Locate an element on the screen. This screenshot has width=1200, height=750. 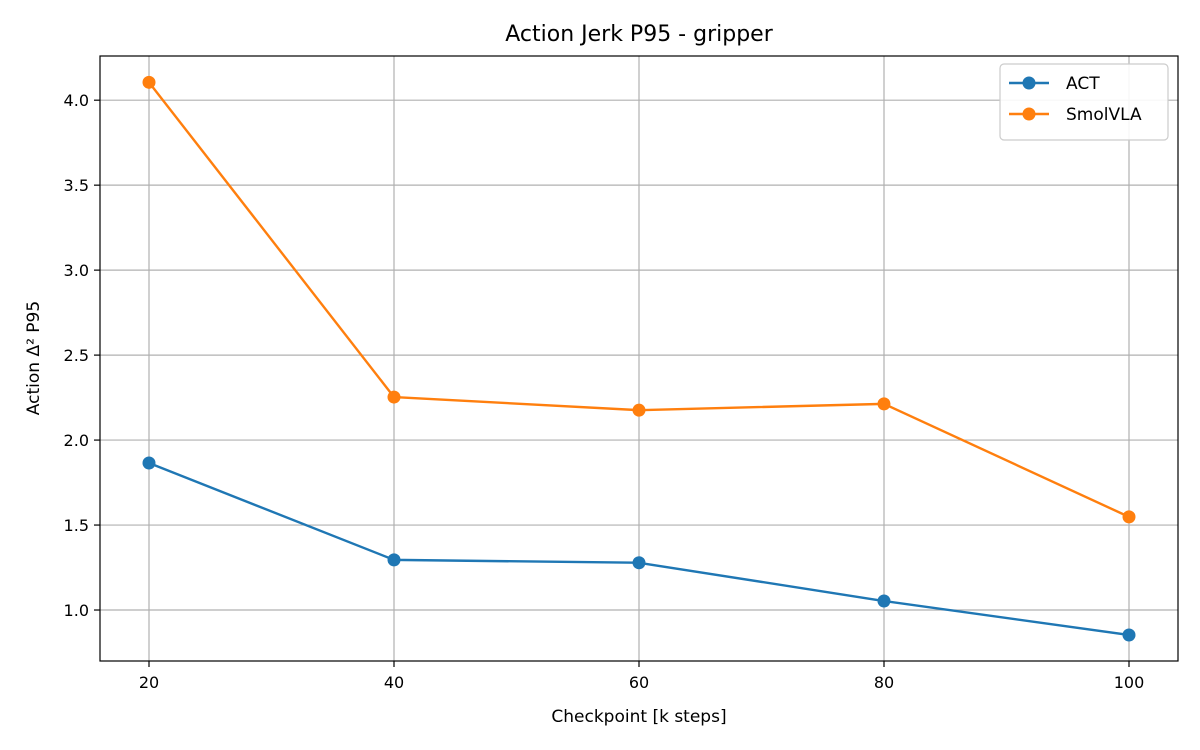
legend-label: ACT is located at coordinates (1083, 84).